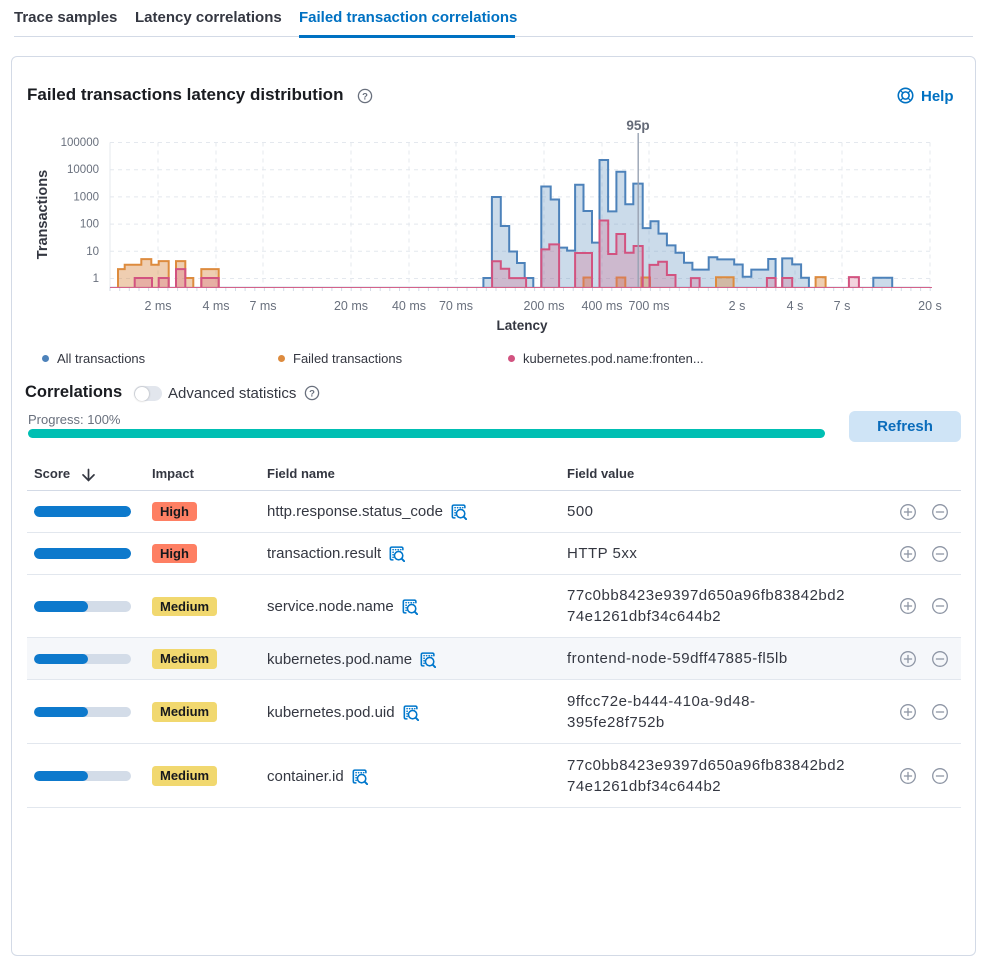 Image resolution: width=990 pixels, height=956 pixels. Describe the element at coordinates (737, 306) in the screenshot. I see `svg-text: 2 s` at that location.